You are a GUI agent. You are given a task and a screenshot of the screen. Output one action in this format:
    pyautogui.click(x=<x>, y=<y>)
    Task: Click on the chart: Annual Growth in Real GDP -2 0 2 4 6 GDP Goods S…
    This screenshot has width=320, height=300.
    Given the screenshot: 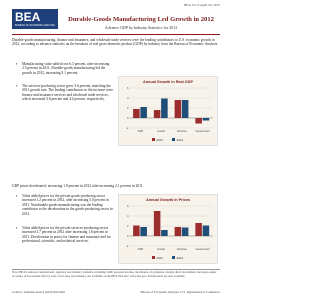 What is the action you would take?
    pyautogui.click(x=168, y=111)
    